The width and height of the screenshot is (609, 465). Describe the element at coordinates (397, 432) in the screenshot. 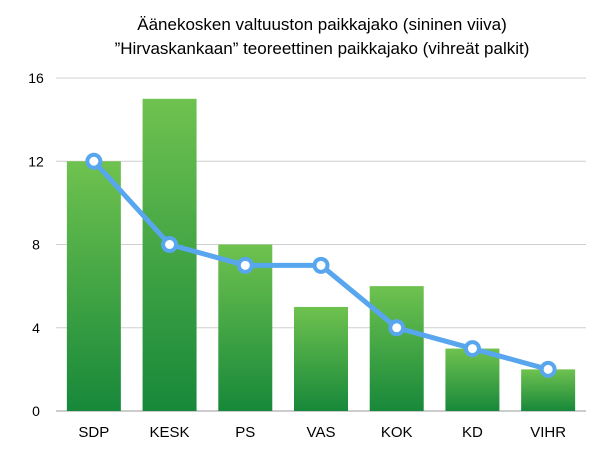

I see `x-category-label: KOK` at that location.